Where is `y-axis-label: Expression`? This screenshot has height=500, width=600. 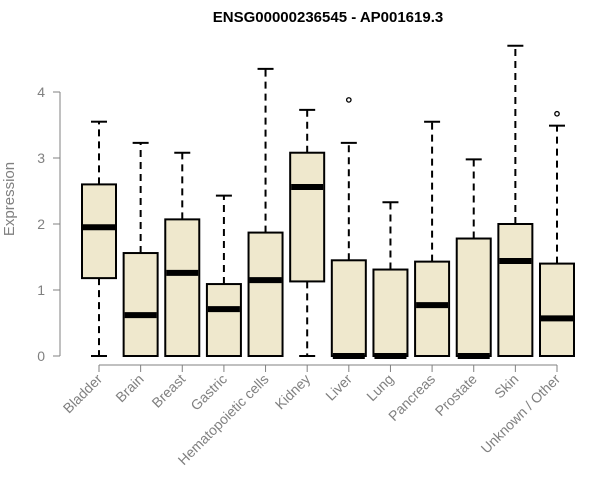
y-axis-label: Expression is located at coordinates (9, 199).